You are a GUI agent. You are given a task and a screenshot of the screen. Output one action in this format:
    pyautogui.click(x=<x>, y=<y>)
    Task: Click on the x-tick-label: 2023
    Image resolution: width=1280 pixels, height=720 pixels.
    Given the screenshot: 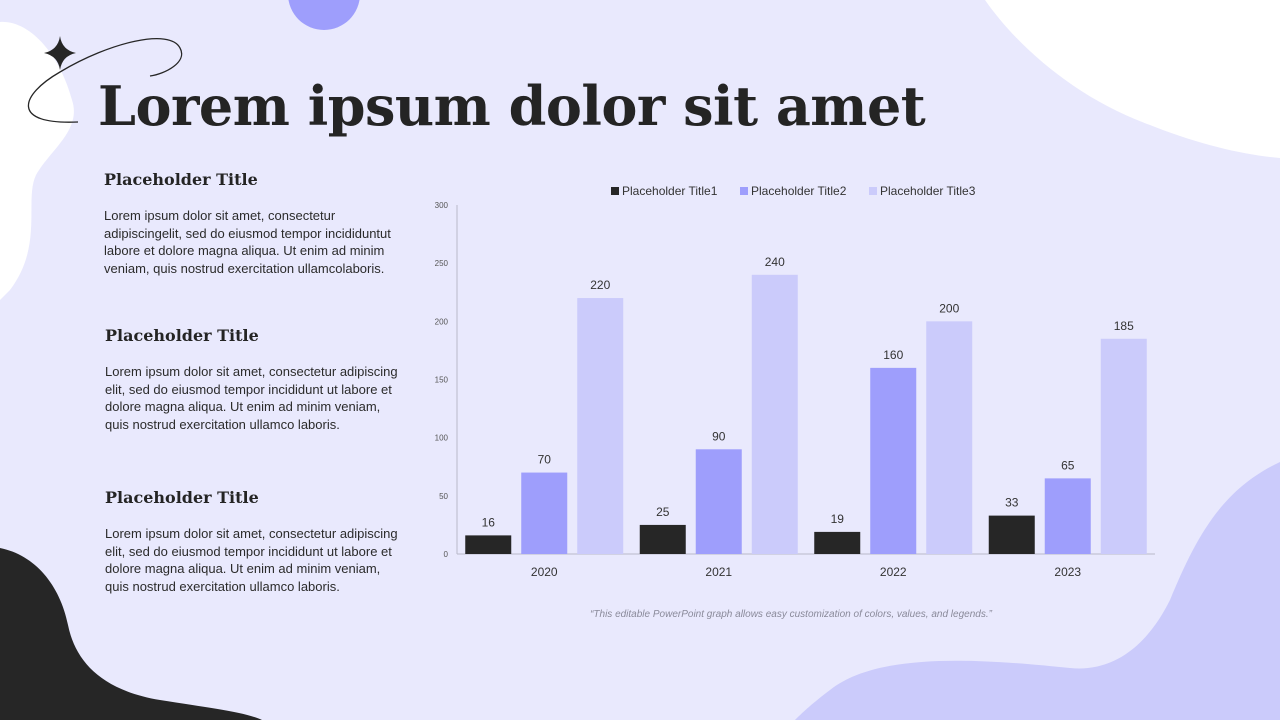 What is the action you would take?
    pyautogui.click(x=1067, y=572)
    